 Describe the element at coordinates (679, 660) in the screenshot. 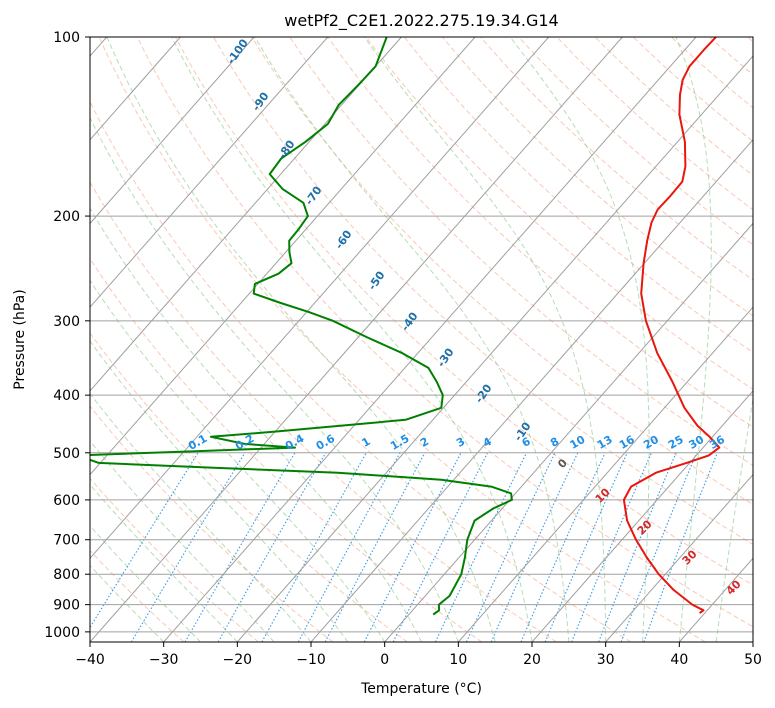

I see `x-tick-label: 40` at that location.